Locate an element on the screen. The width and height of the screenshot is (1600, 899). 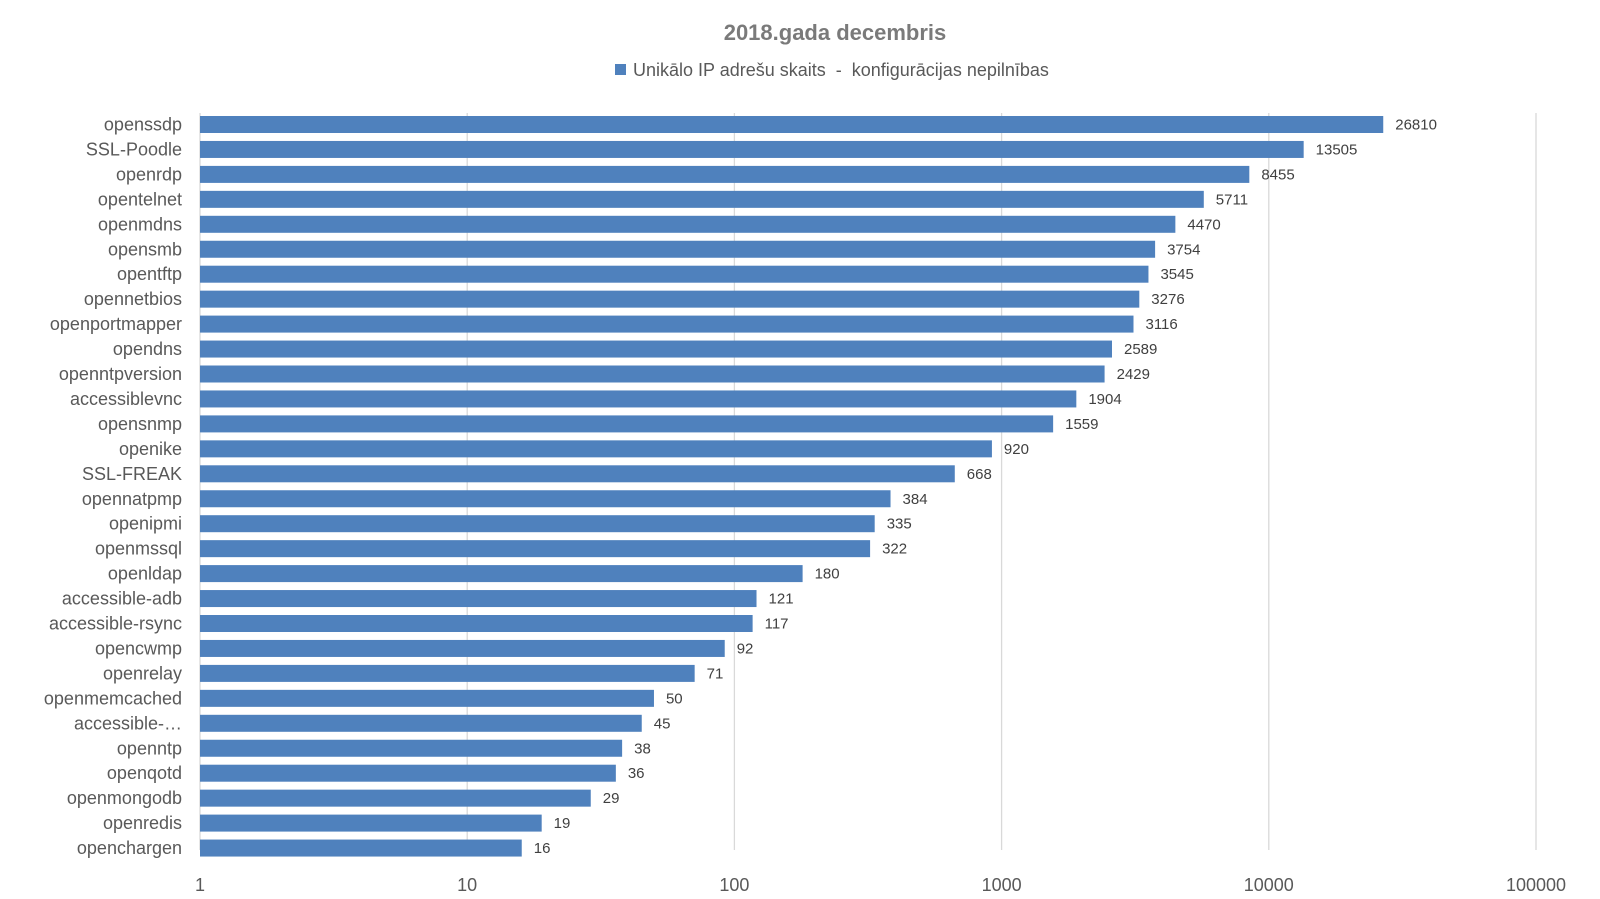
category-label: openntpversion is located at coordinates (120, 374).